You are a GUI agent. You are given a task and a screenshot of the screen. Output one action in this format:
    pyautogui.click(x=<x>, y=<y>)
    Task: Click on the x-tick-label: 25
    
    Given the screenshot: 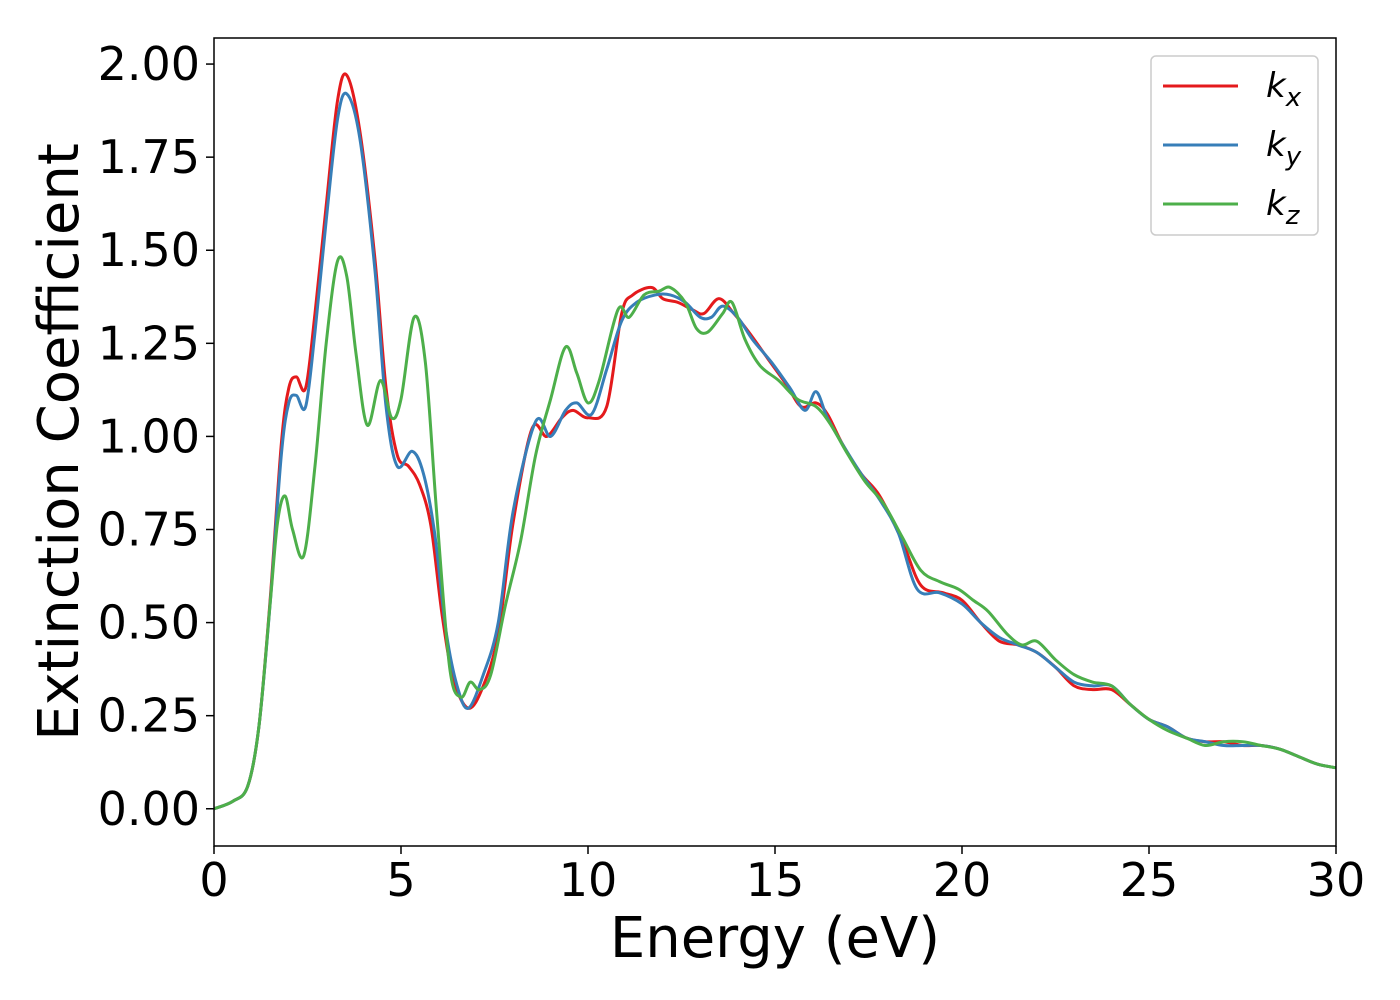 What is the action you would take?
    pyautogui.click(x=1149, y=880)
    